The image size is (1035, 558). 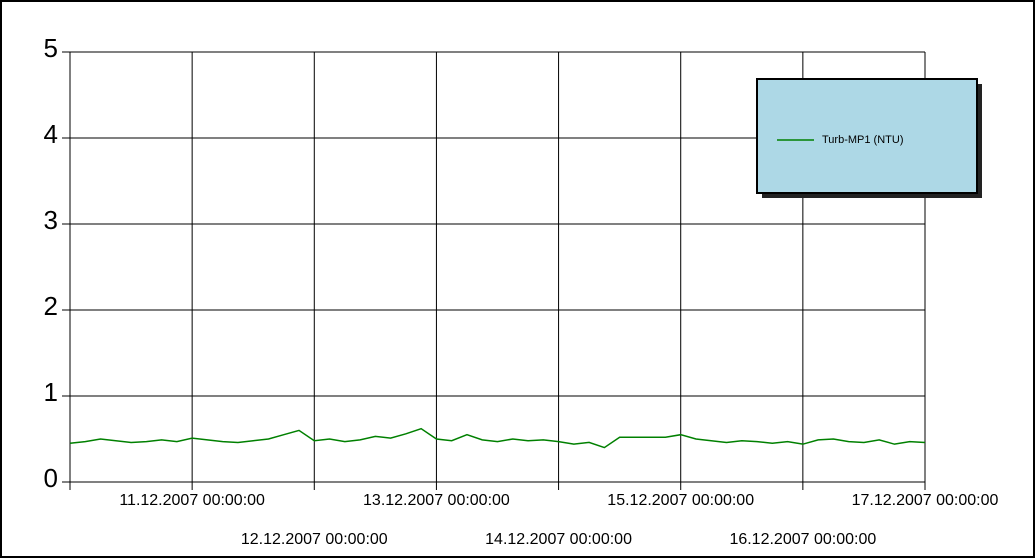 I want to click on x-tick-label: 17.12.2007 00:00:00, so click(x=925, y=500).